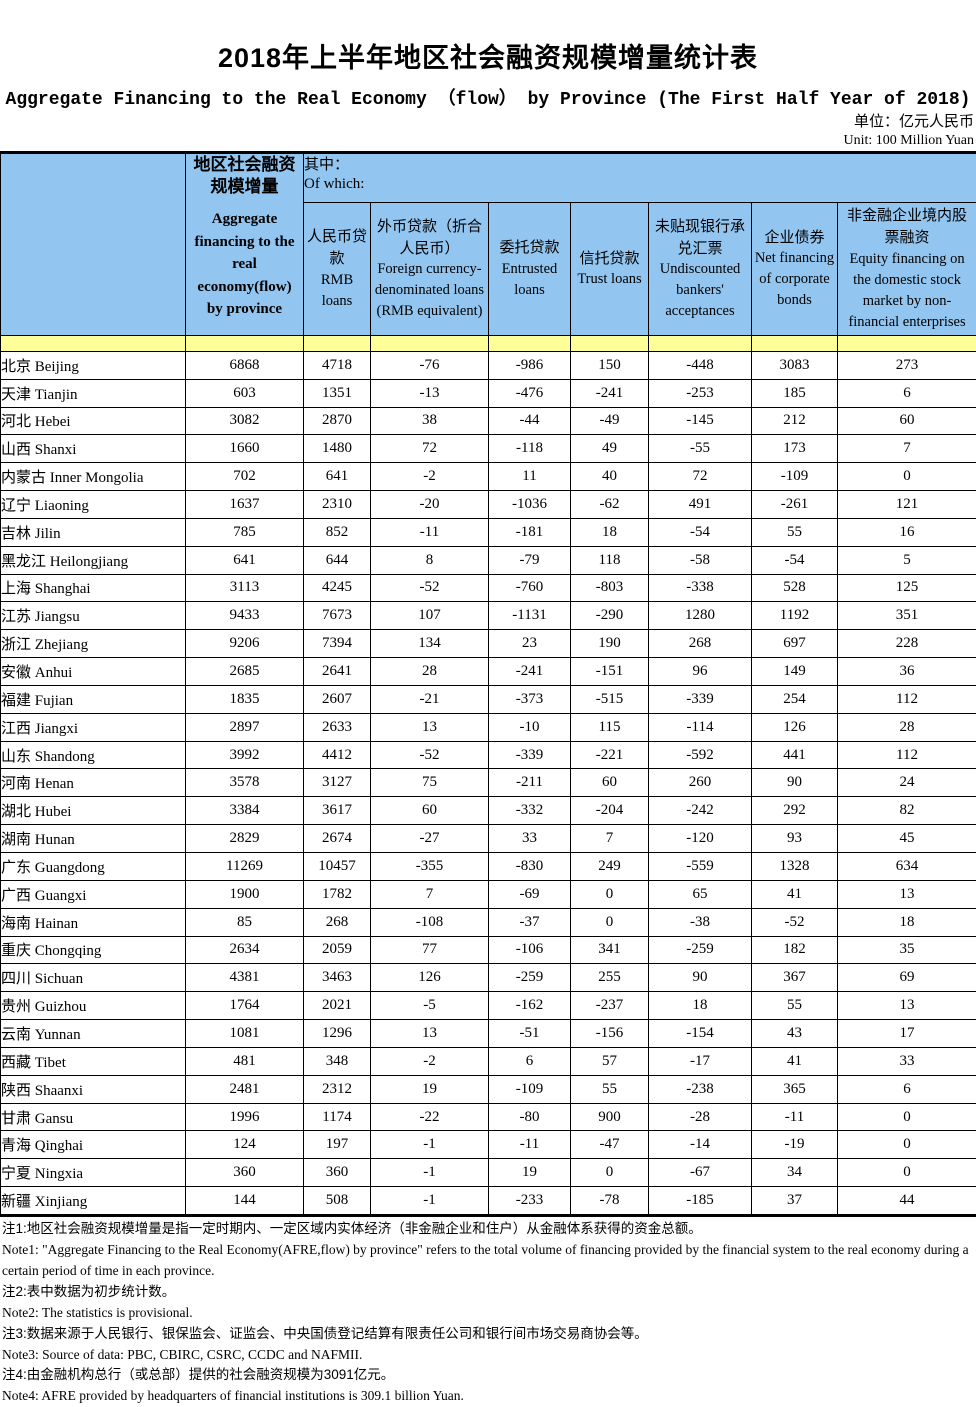  What do you see at coordinates (430, 672) in the screenshot?
I see `value-cell: 28` at bounding box center [430, 672].